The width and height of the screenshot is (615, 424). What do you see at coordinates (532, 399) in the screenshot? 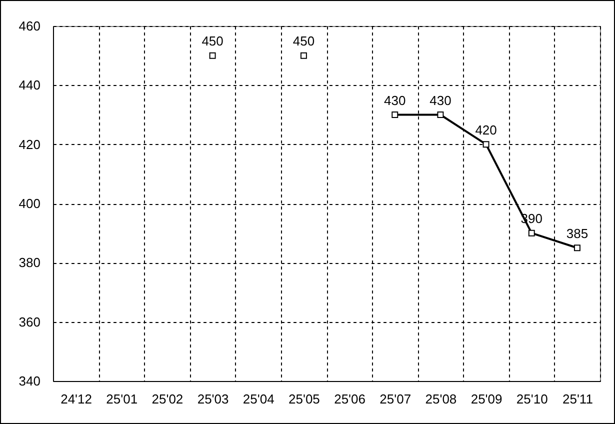
I see `x-tick-label: 25'10` at bounding box center [532, 399].